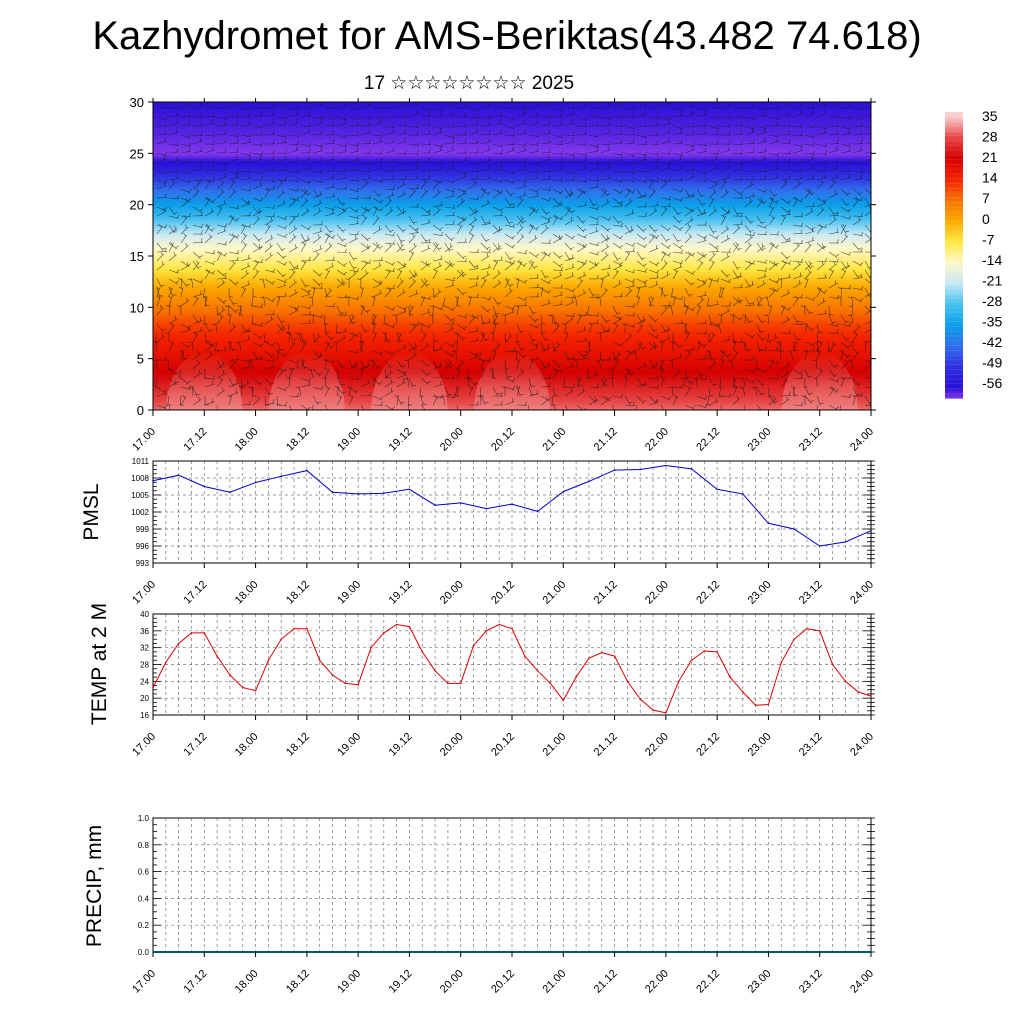 The image size is (1024, 1024). Describe the element at coordinates (247, 982) in the screenshot. I see `x-tick-label: 18.00` at that location.